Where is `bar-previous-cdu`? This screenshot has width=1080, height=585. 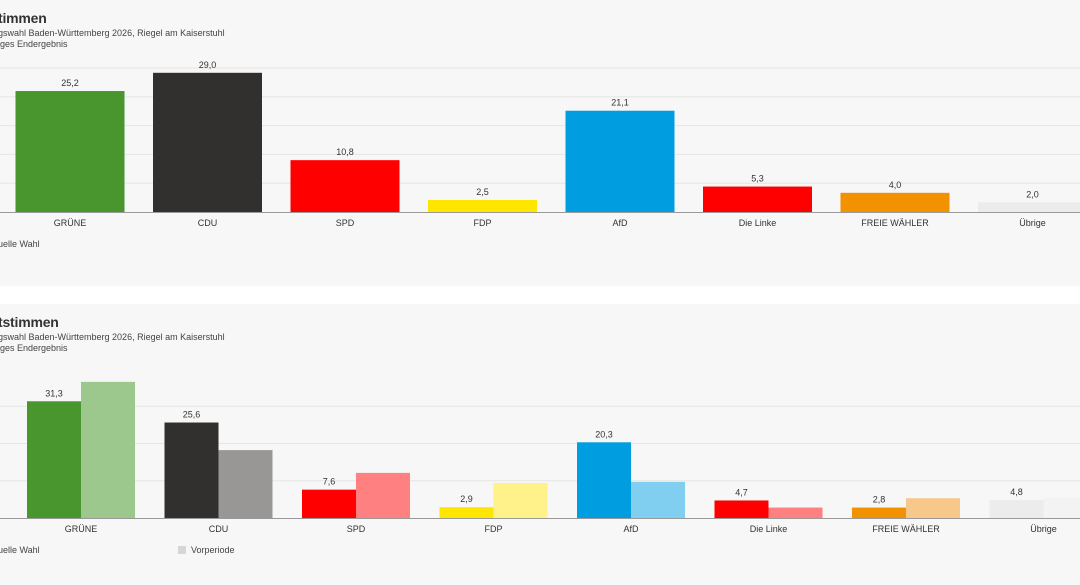 bar-previous-cdu is located at coordinates (245, 484).